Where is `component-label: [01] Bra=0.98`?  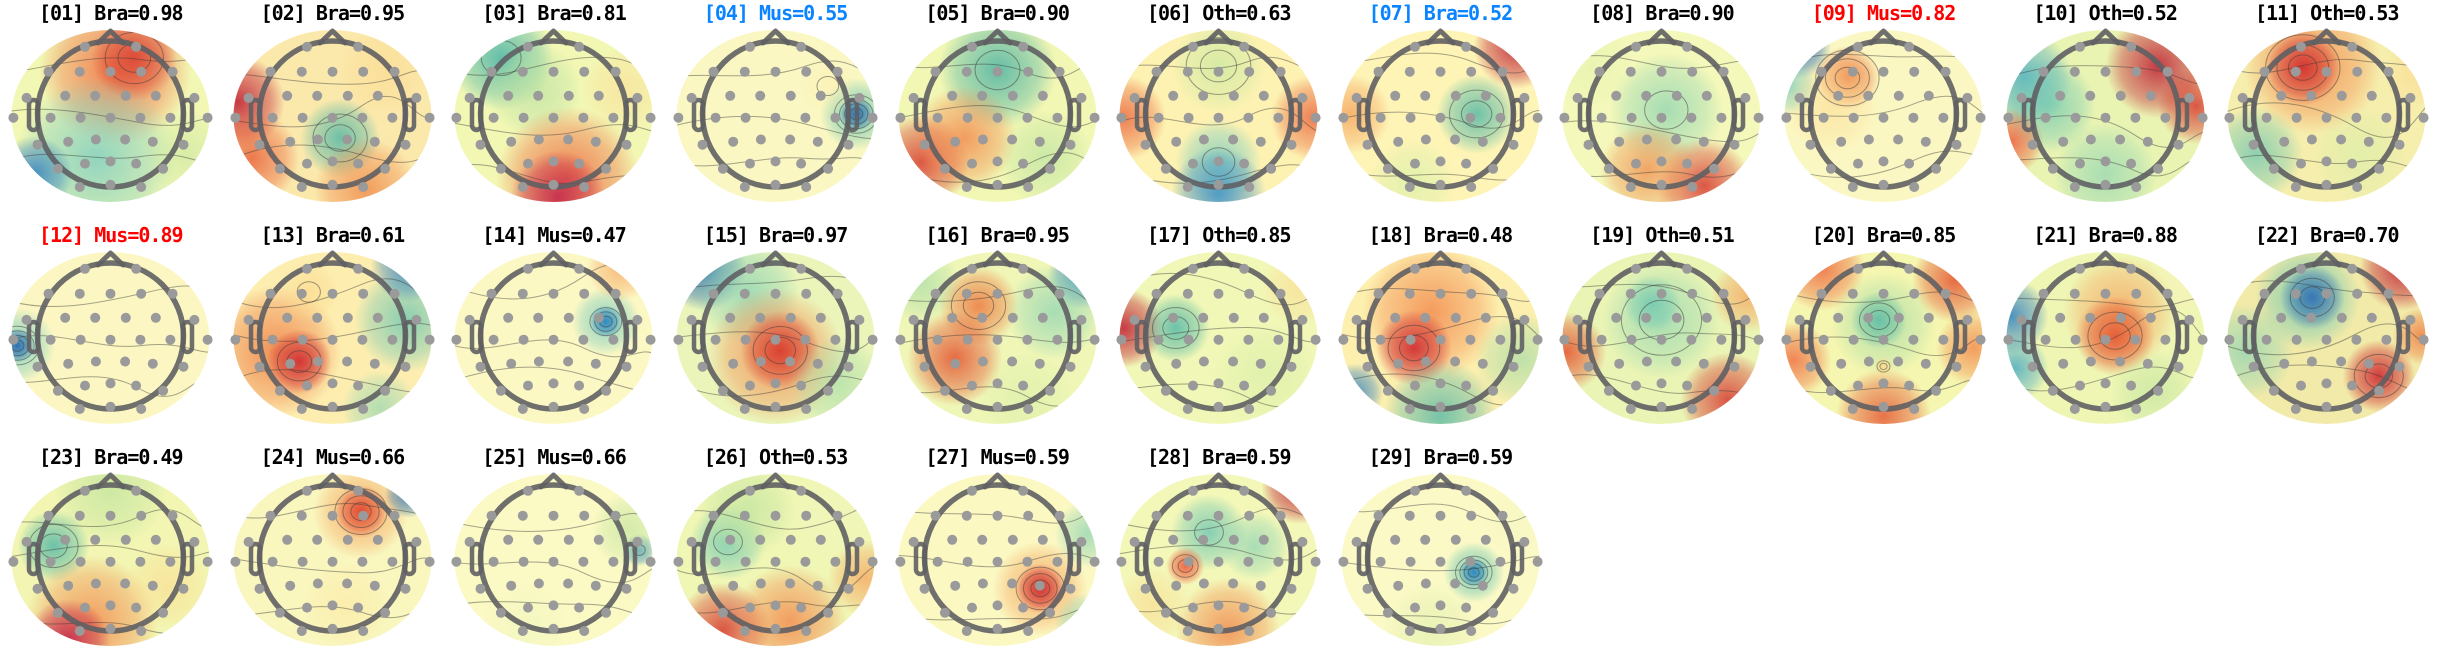 component-label: [01] Bra=0.98 is located at coordinates (111, 13).